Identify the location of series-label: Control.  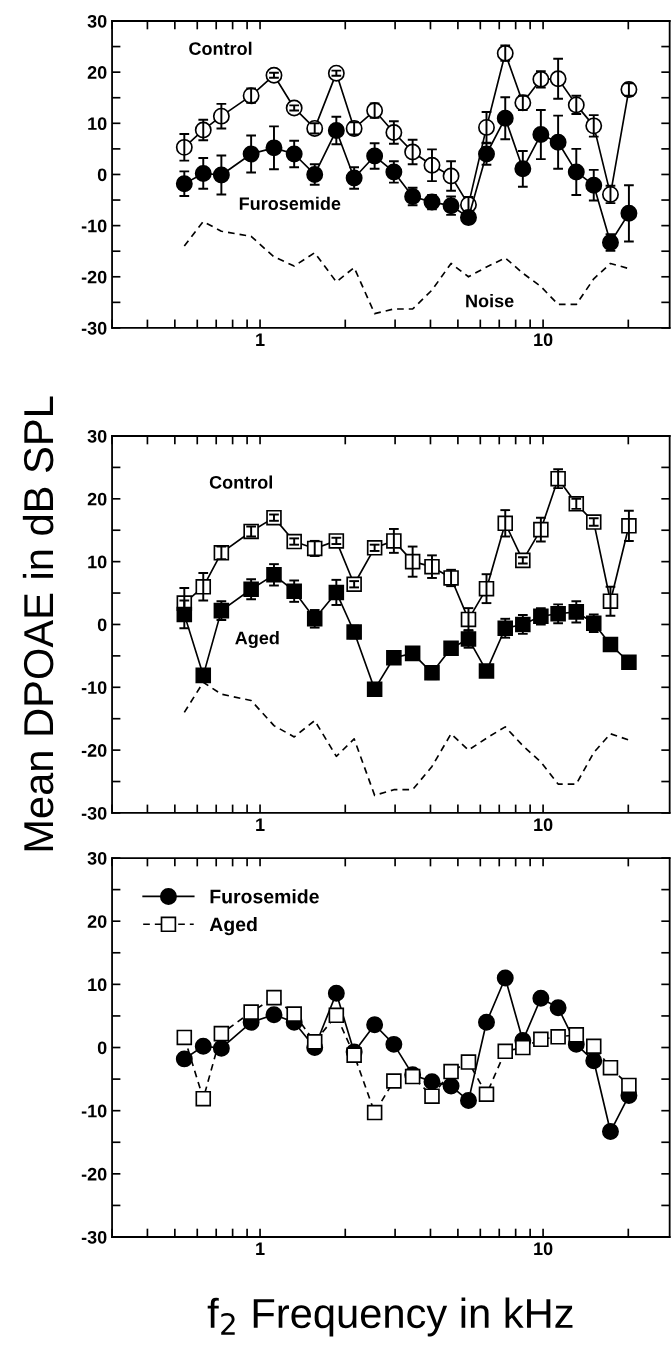
(240, 482).